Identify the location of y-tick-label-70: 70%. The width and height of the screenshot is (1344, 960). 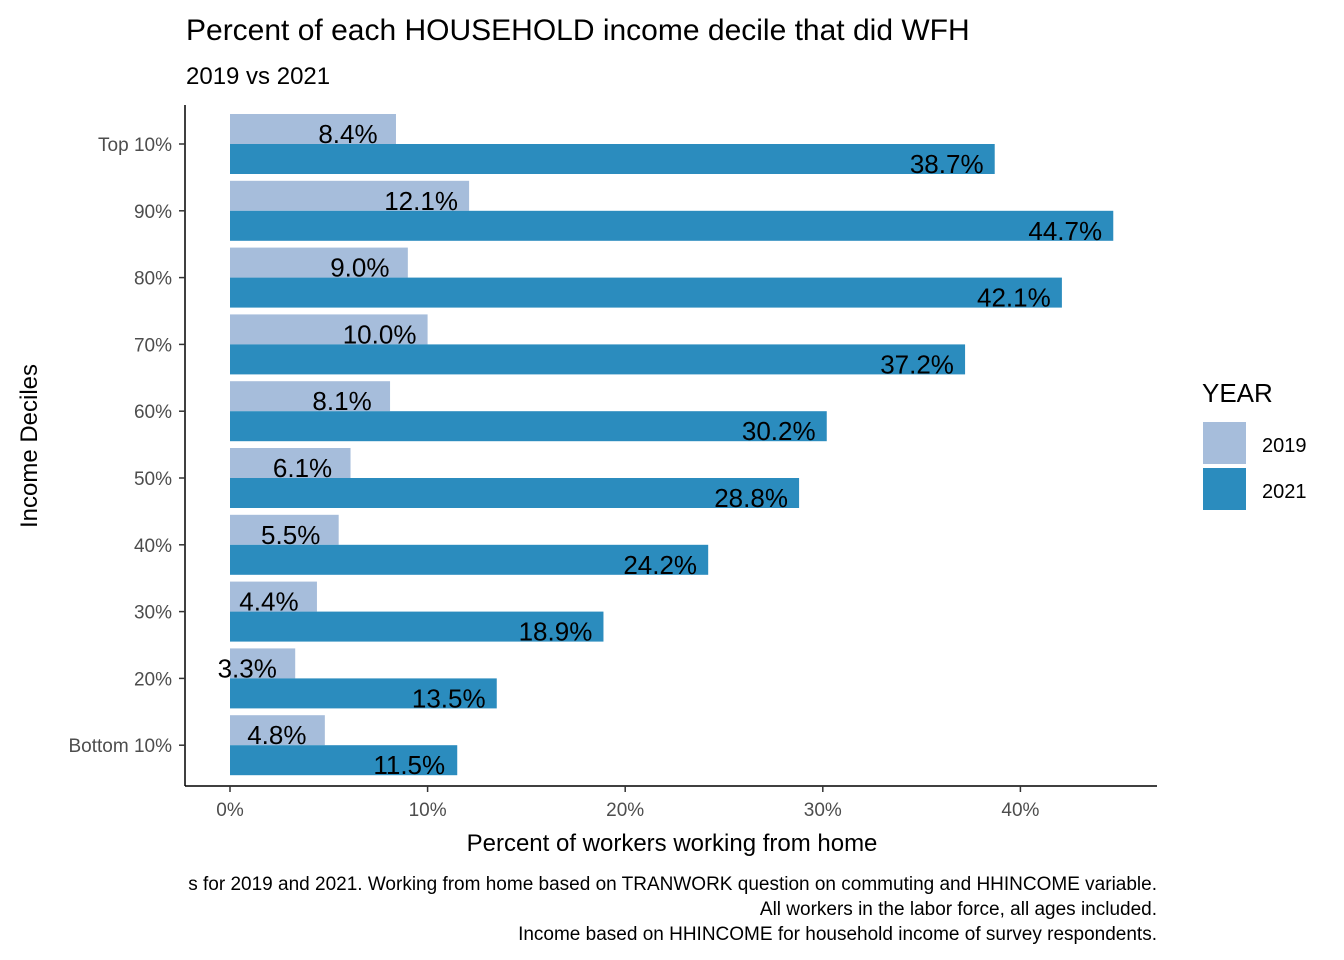
(153, 345).